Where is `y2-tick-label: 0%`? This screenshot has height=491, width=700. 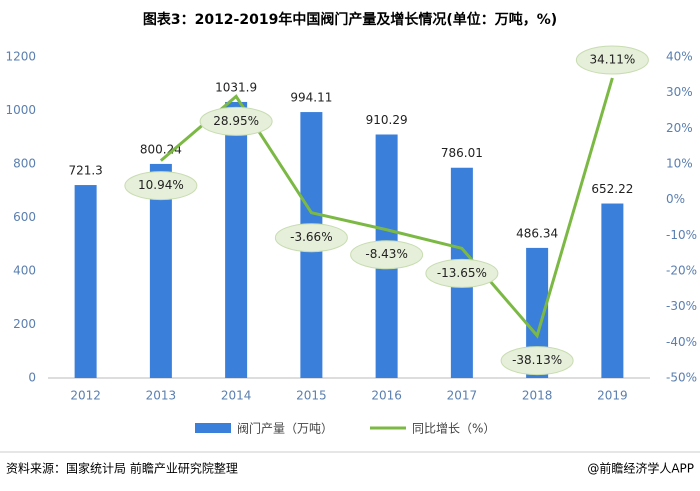 y2-tick-label: 0% is located at coordinates (675, 199).